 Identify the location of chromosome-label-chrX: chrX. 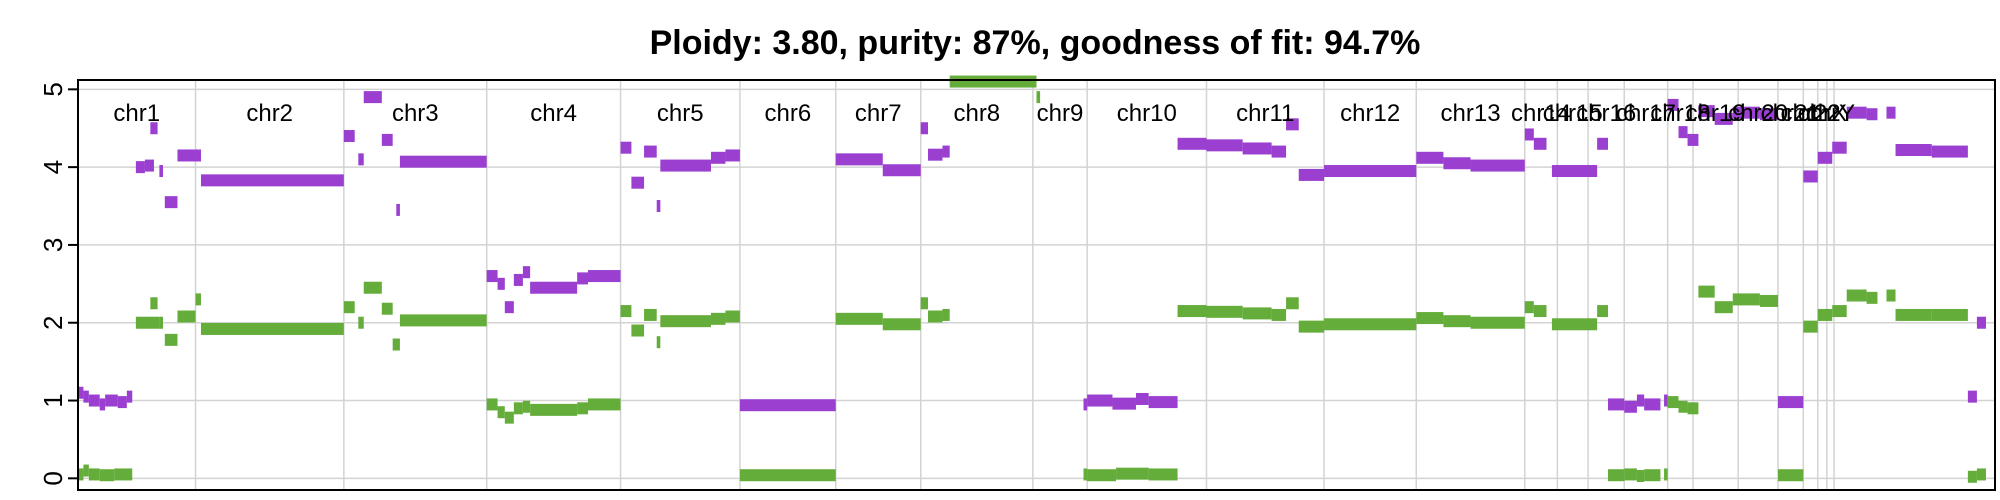
(1822, 113).